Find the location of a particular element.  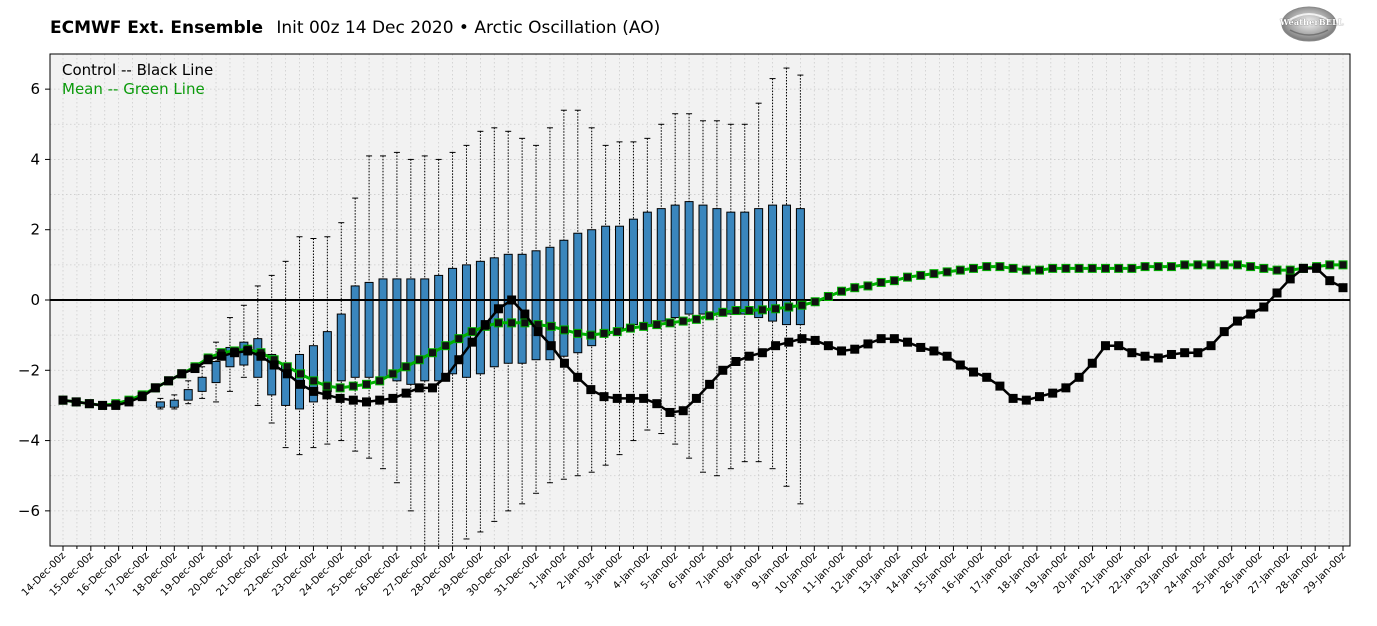

y-tick-label: 4 is located at coordinates (35, 159).